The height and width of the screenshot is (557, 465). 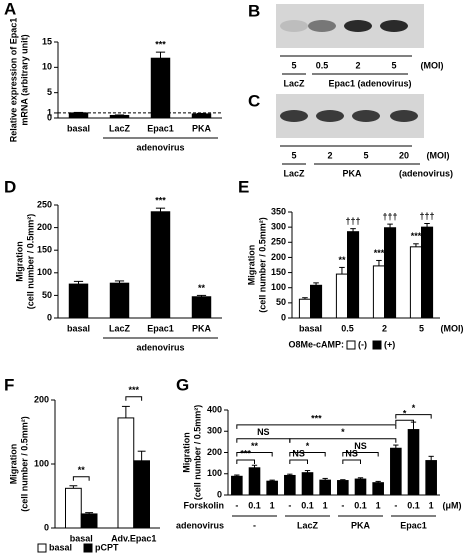 I want to click on panel-letter: C, so click(x=254, y=100).